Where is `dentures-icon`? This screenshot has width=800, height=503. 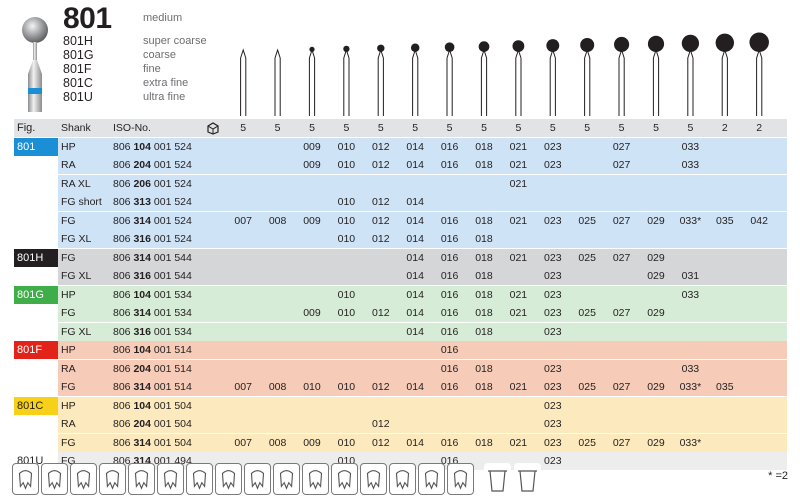
dentures-icon is located at coordinates (431, 479).